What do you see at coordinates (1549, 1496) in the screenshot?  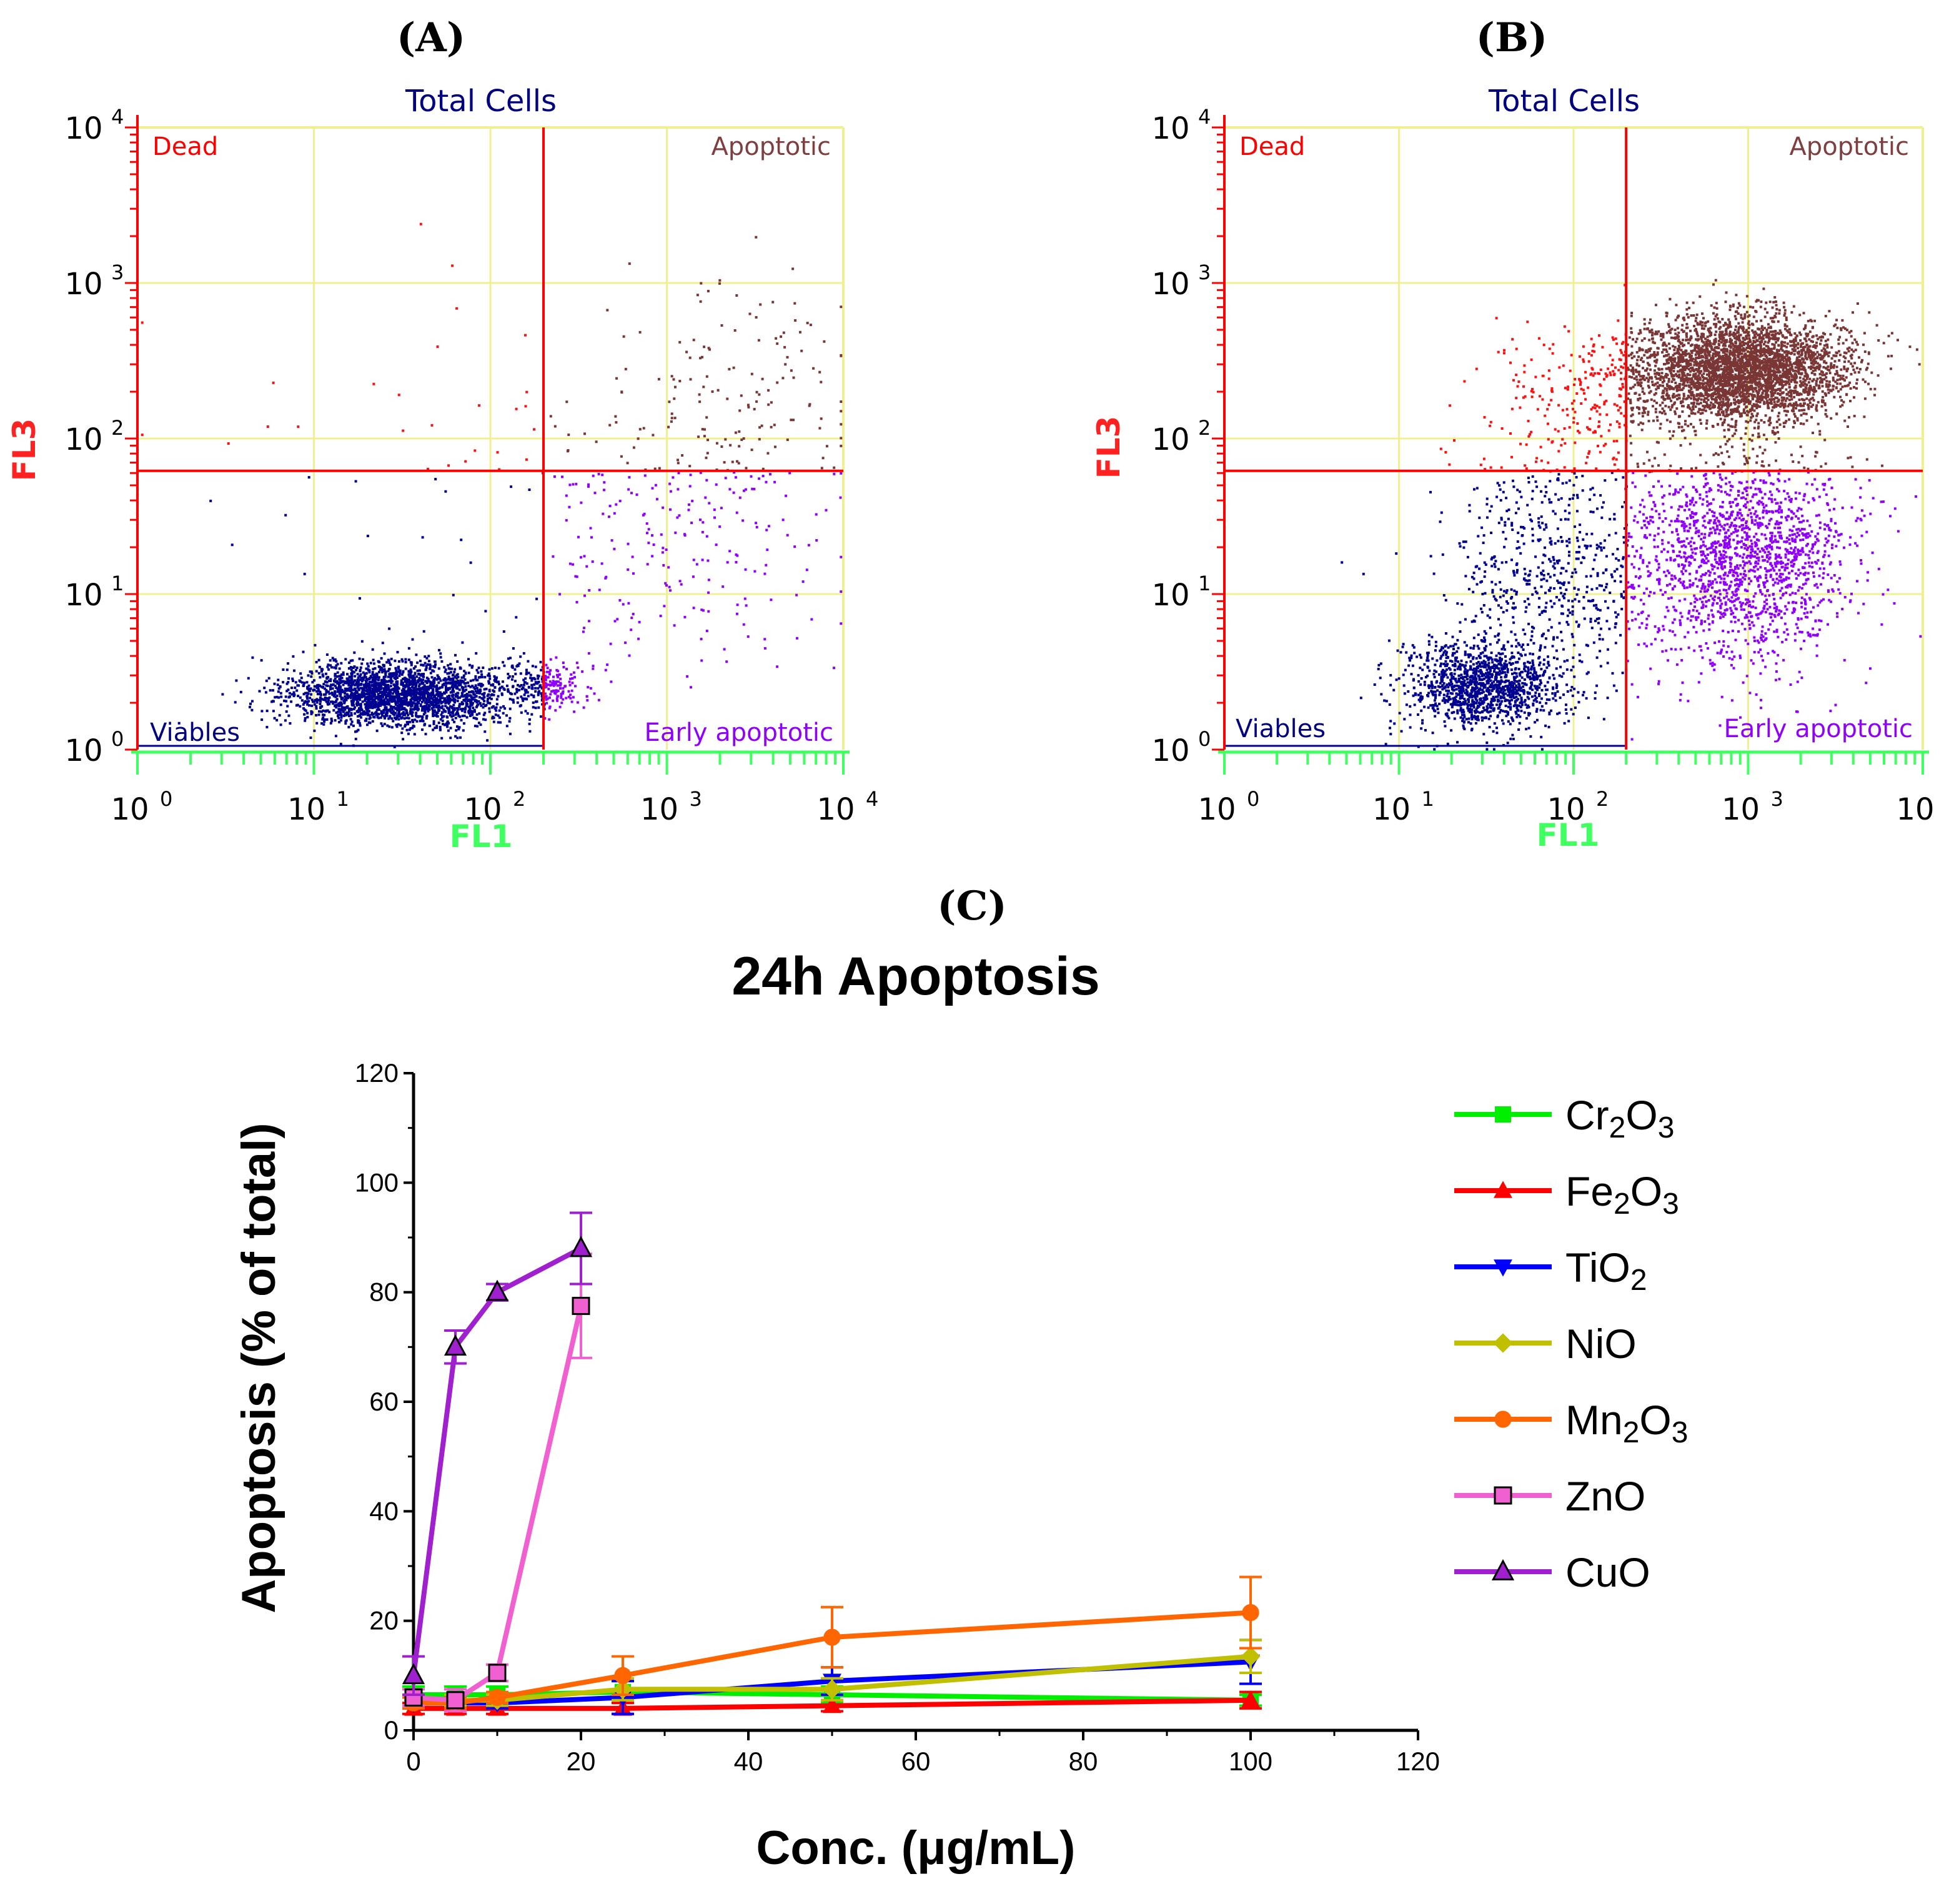 I see `legend-item-zno: ZnO` at bounding box center [1549, 1496].